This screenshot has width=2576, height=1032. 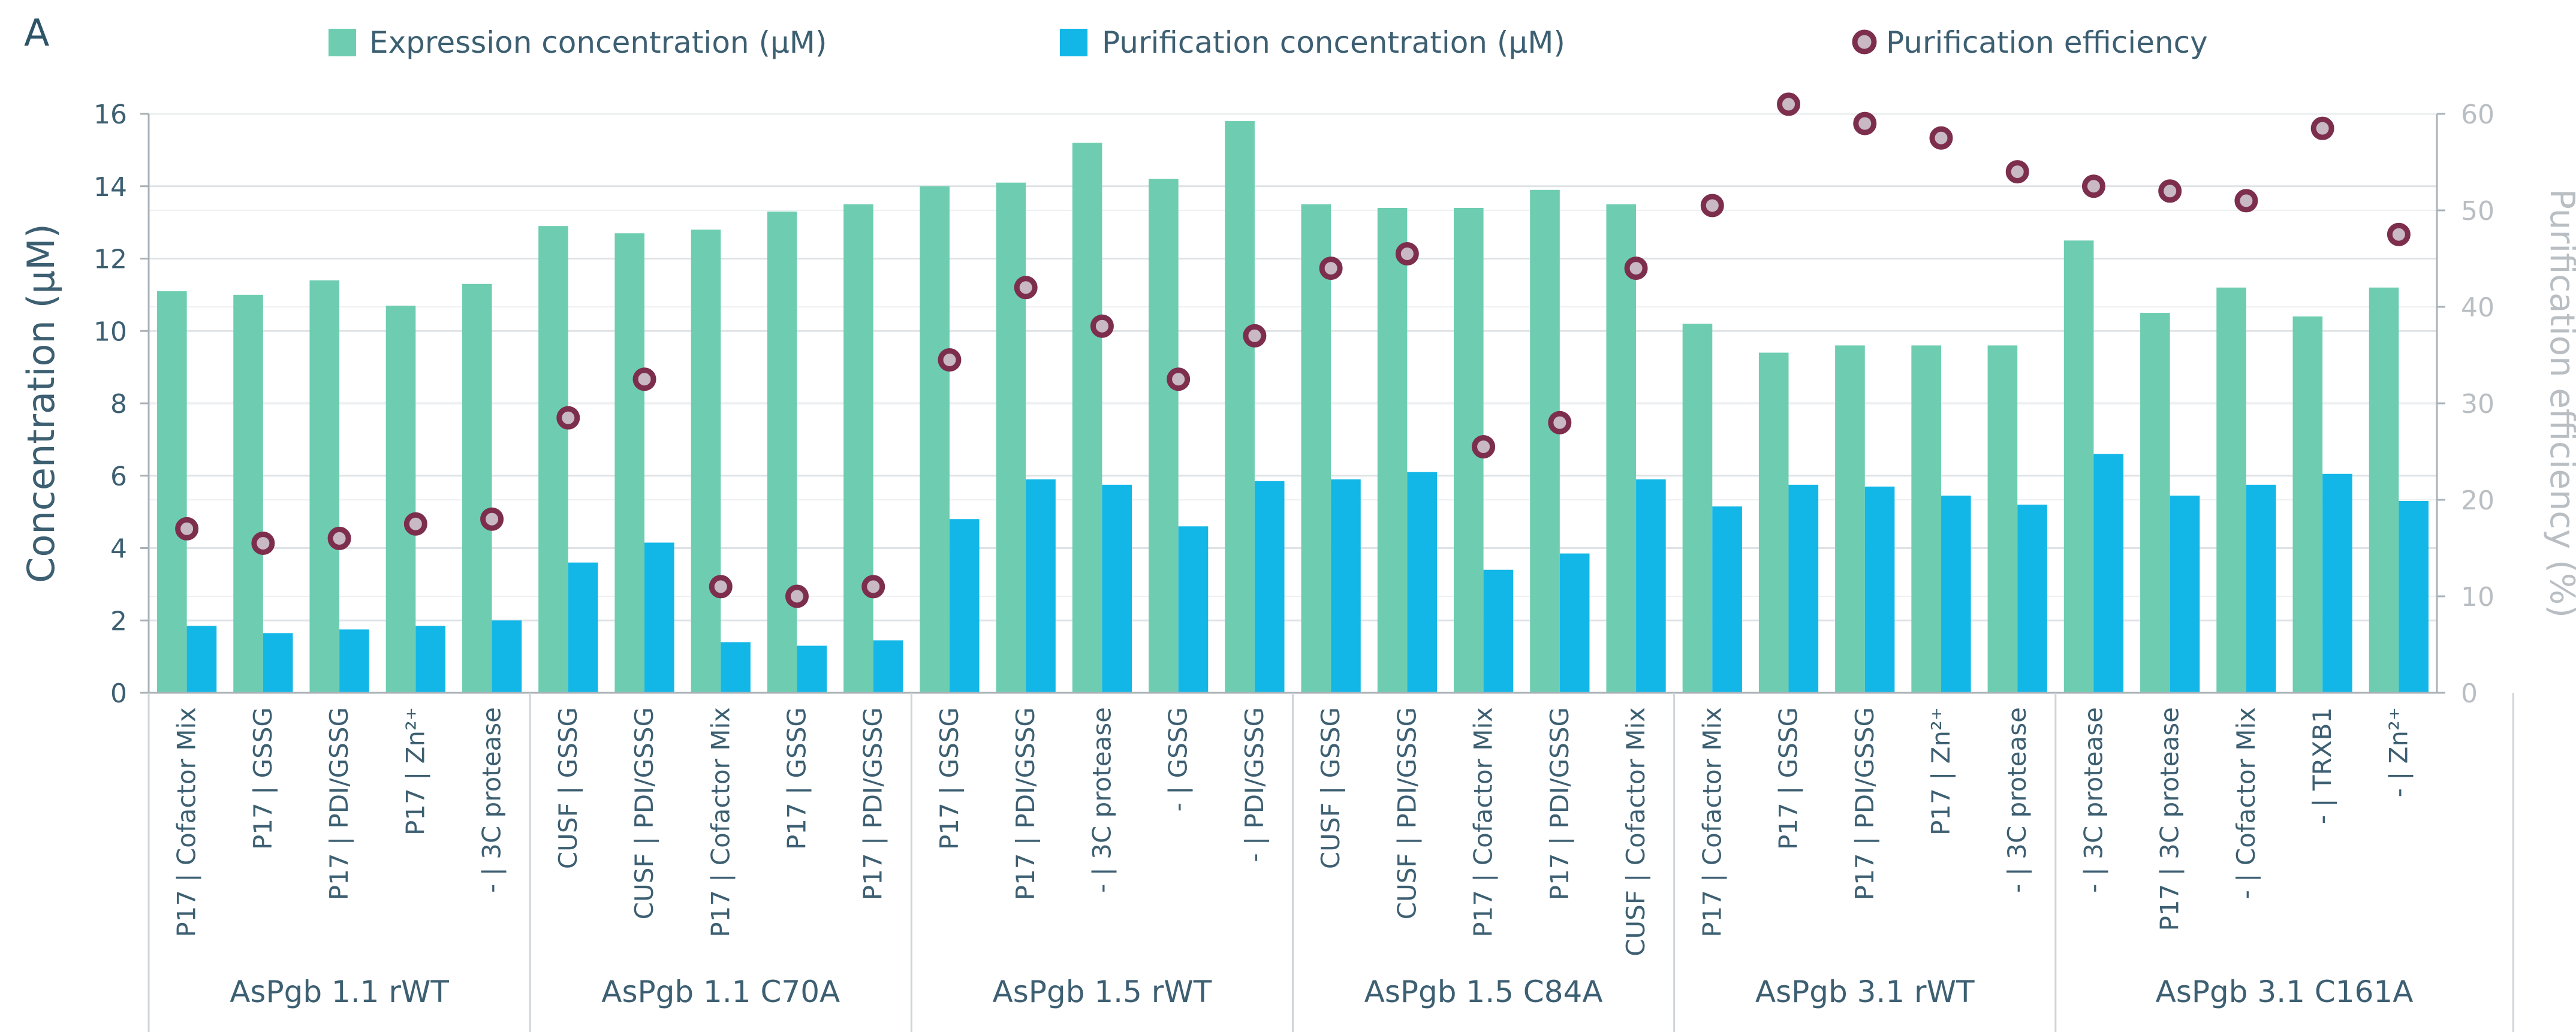 I want to click on legend-swatch-purification, so click(x=1073, y=42).